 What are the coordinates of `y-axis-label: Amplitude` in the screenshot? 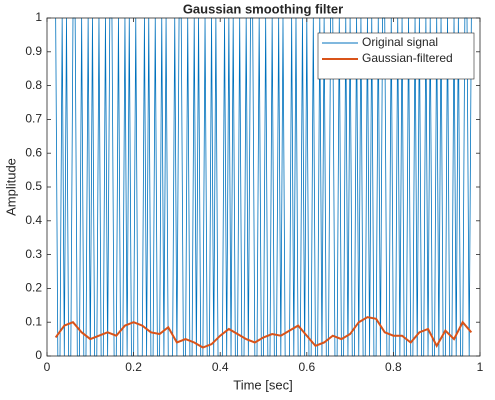 It's located at (10, 187).